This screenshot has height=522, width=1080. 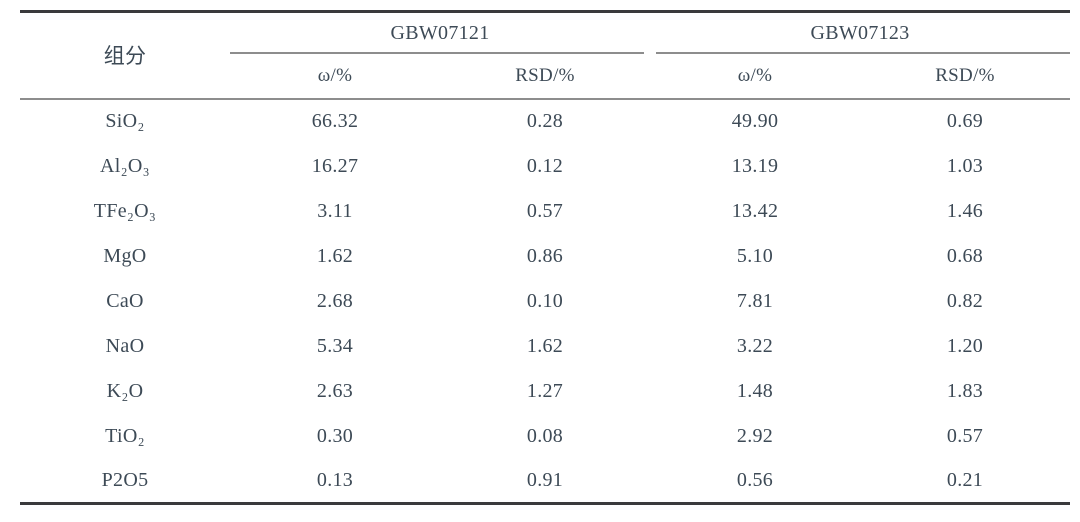 I want to click on column-header-w2: ω/%, so click(x=755, y=76).